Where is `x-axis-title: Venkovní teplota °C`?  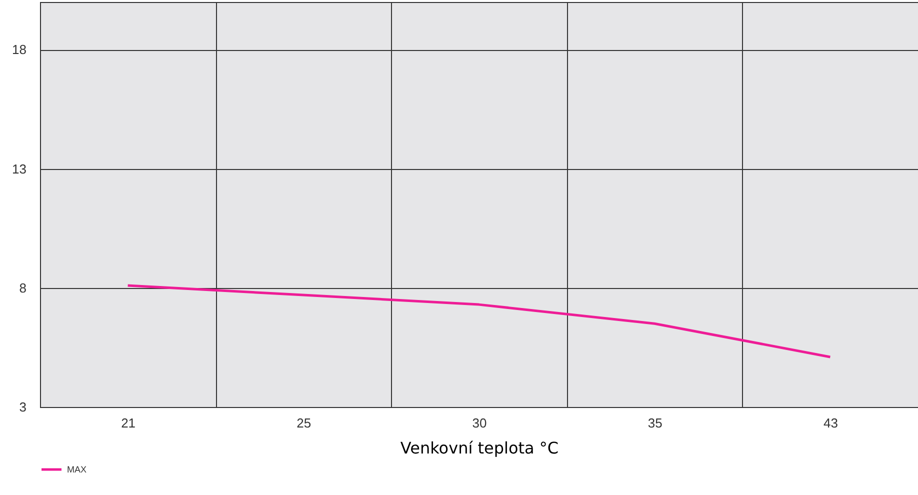
x-axis-title: Venkovní teplota °C is located at coordinates (479, 448).